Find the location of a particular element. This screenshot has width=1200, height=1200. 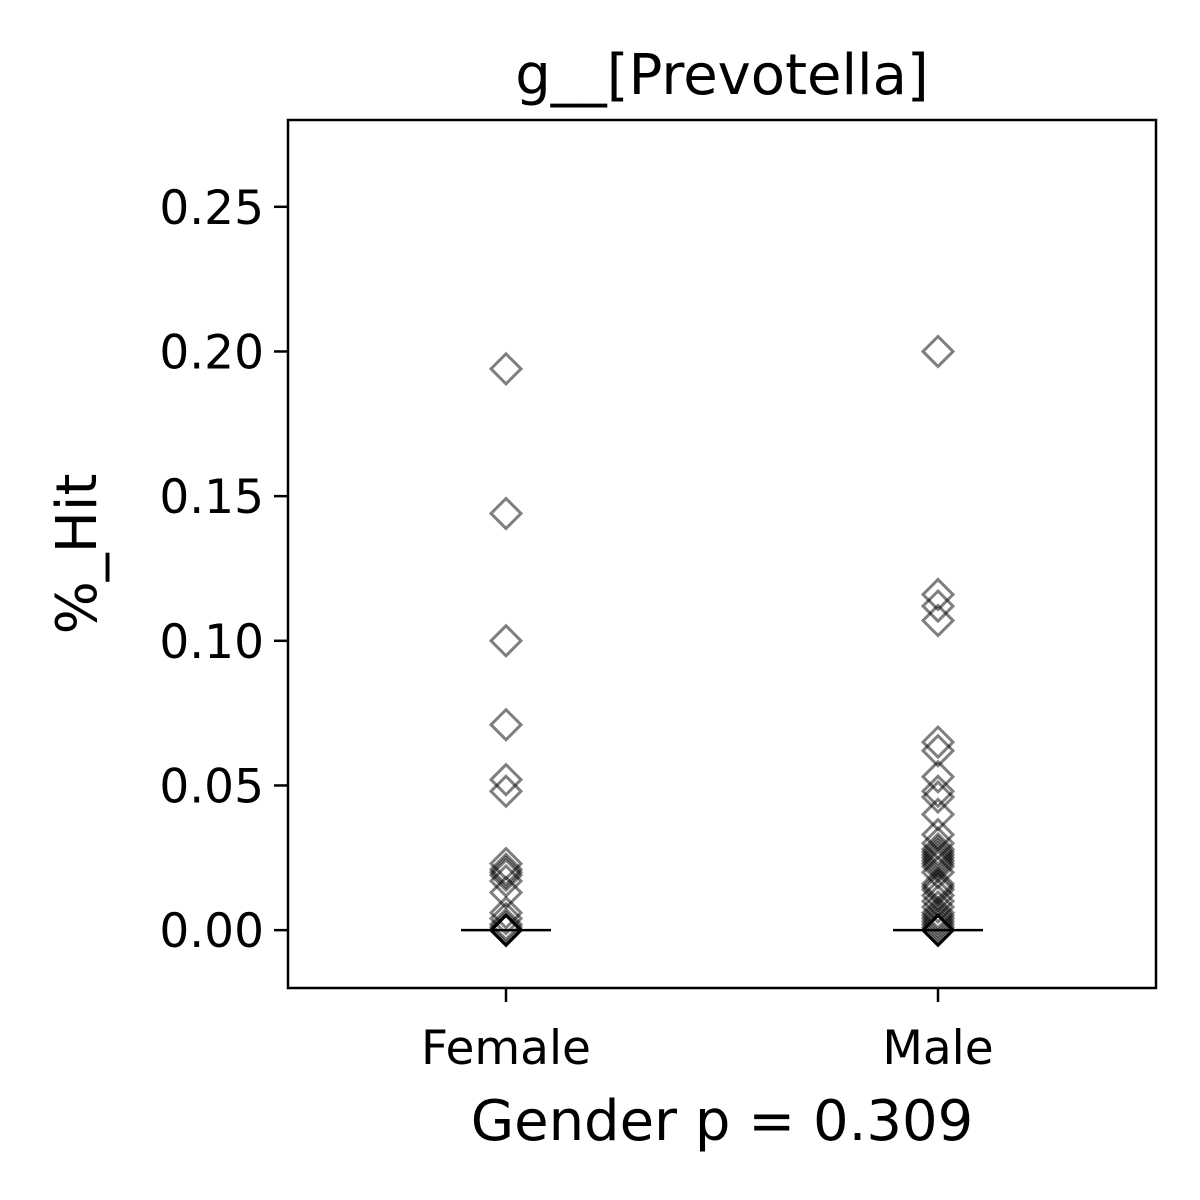

x-tick-label-male: Male is located at coordinates (937, 1048).